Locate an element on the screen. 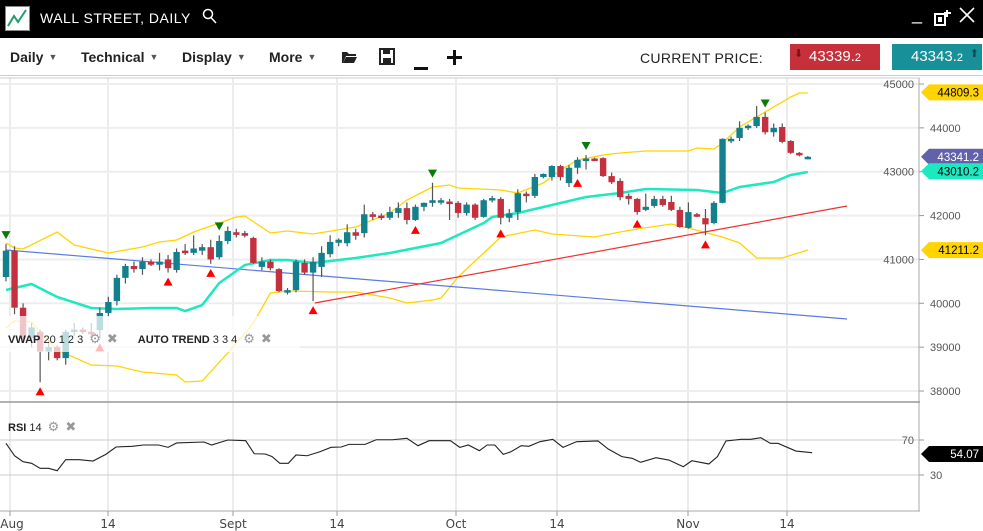 The height and width of the screenshot is (531, 983). minimize-icon: _ is located at coordinates (917, 14).